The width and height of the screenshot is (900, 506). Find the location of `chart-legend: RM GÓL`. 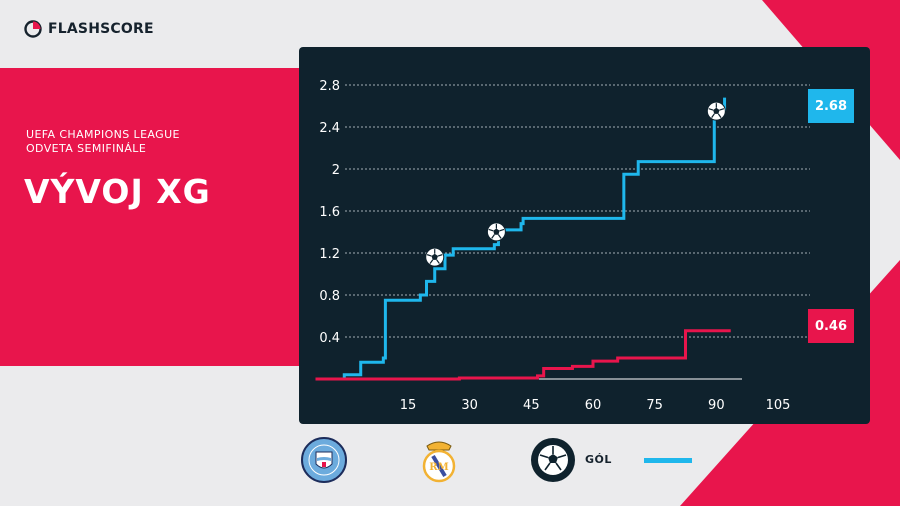

chart-legend: RM GÓL is located at coordinates (553, 461).